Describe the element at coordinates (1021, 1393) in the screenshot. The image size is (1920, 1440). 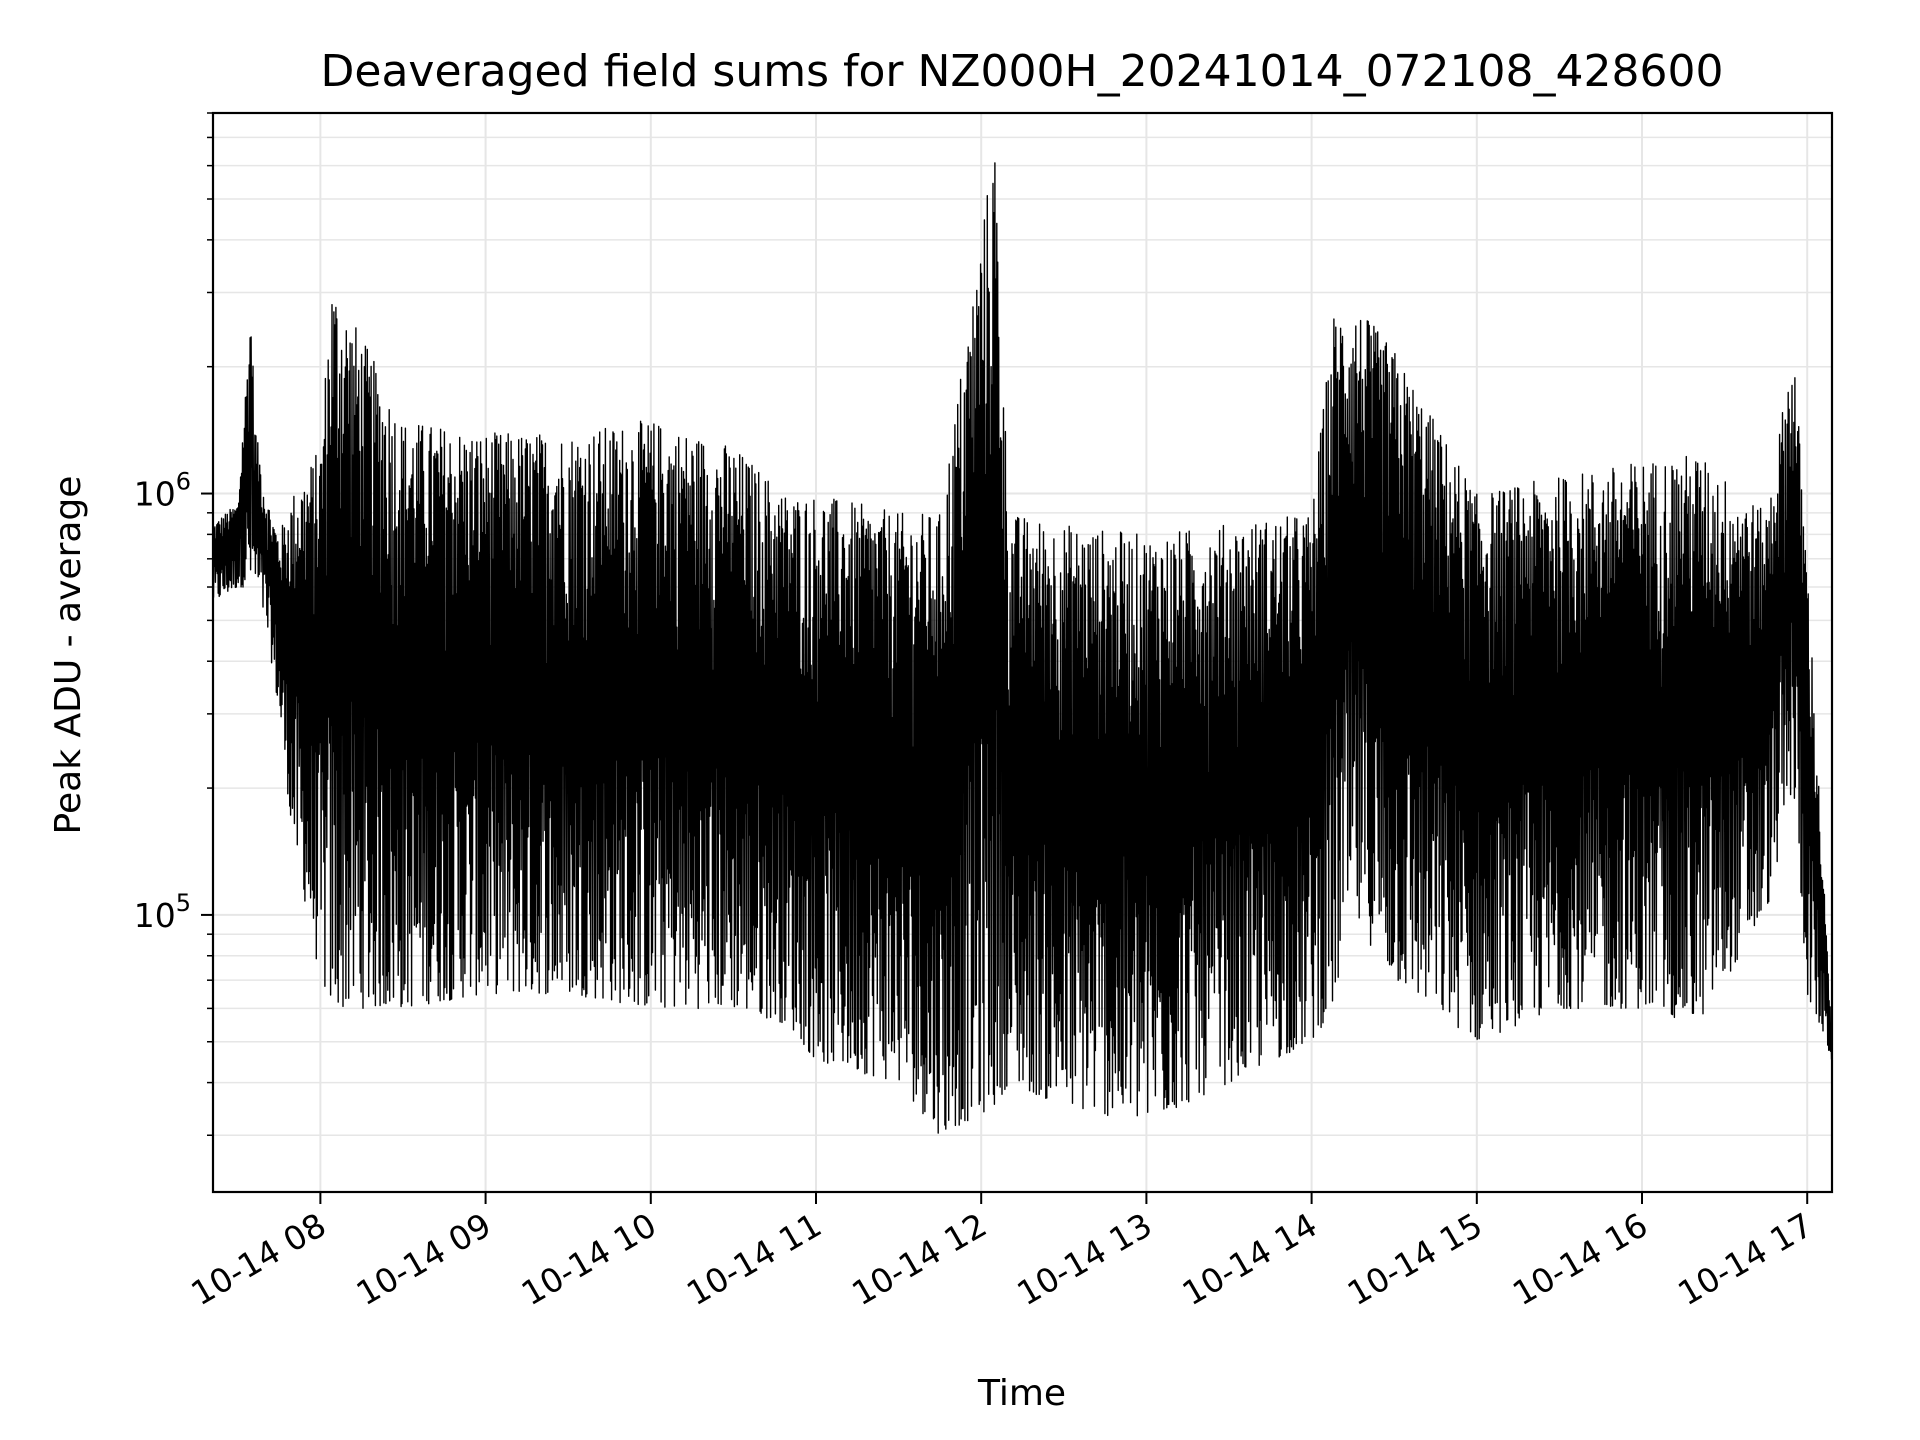
I see `x-axis-label: Time` at that location.